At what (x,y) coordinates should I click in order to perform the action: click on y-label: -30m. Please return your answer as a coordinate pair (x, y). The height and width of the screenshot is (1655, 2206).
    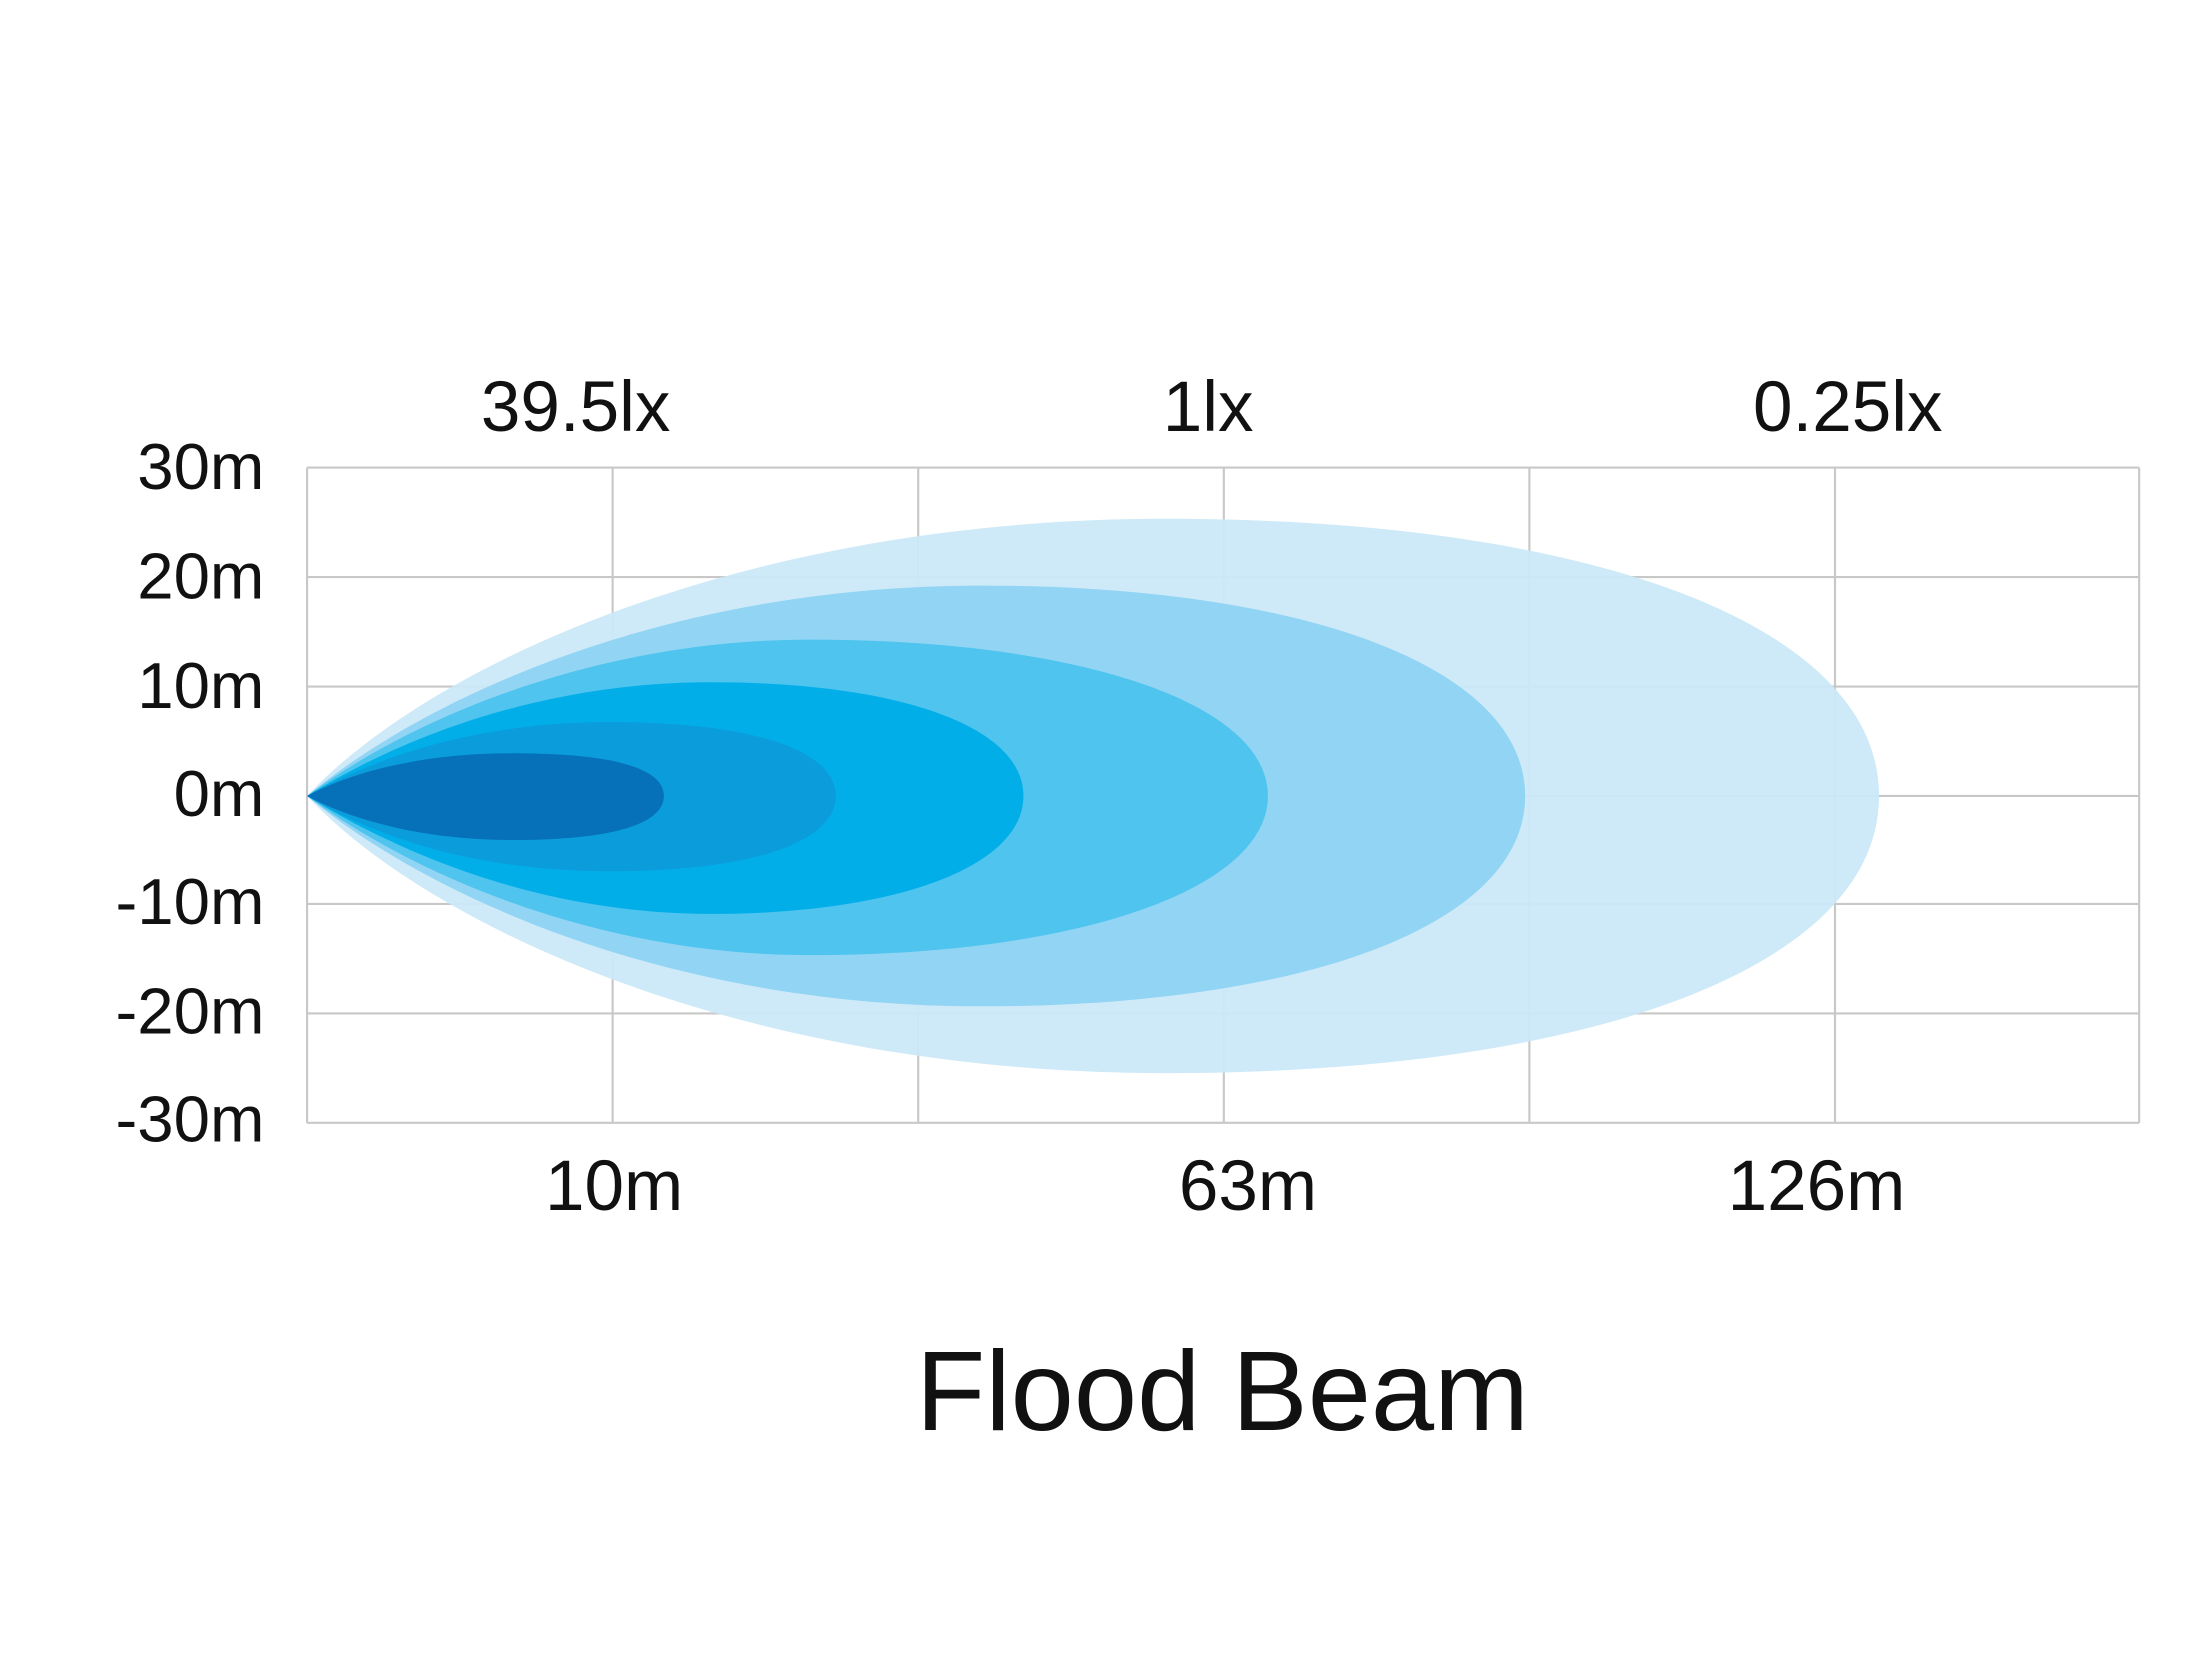
    Looking at the image, I should click on (189, 1119).